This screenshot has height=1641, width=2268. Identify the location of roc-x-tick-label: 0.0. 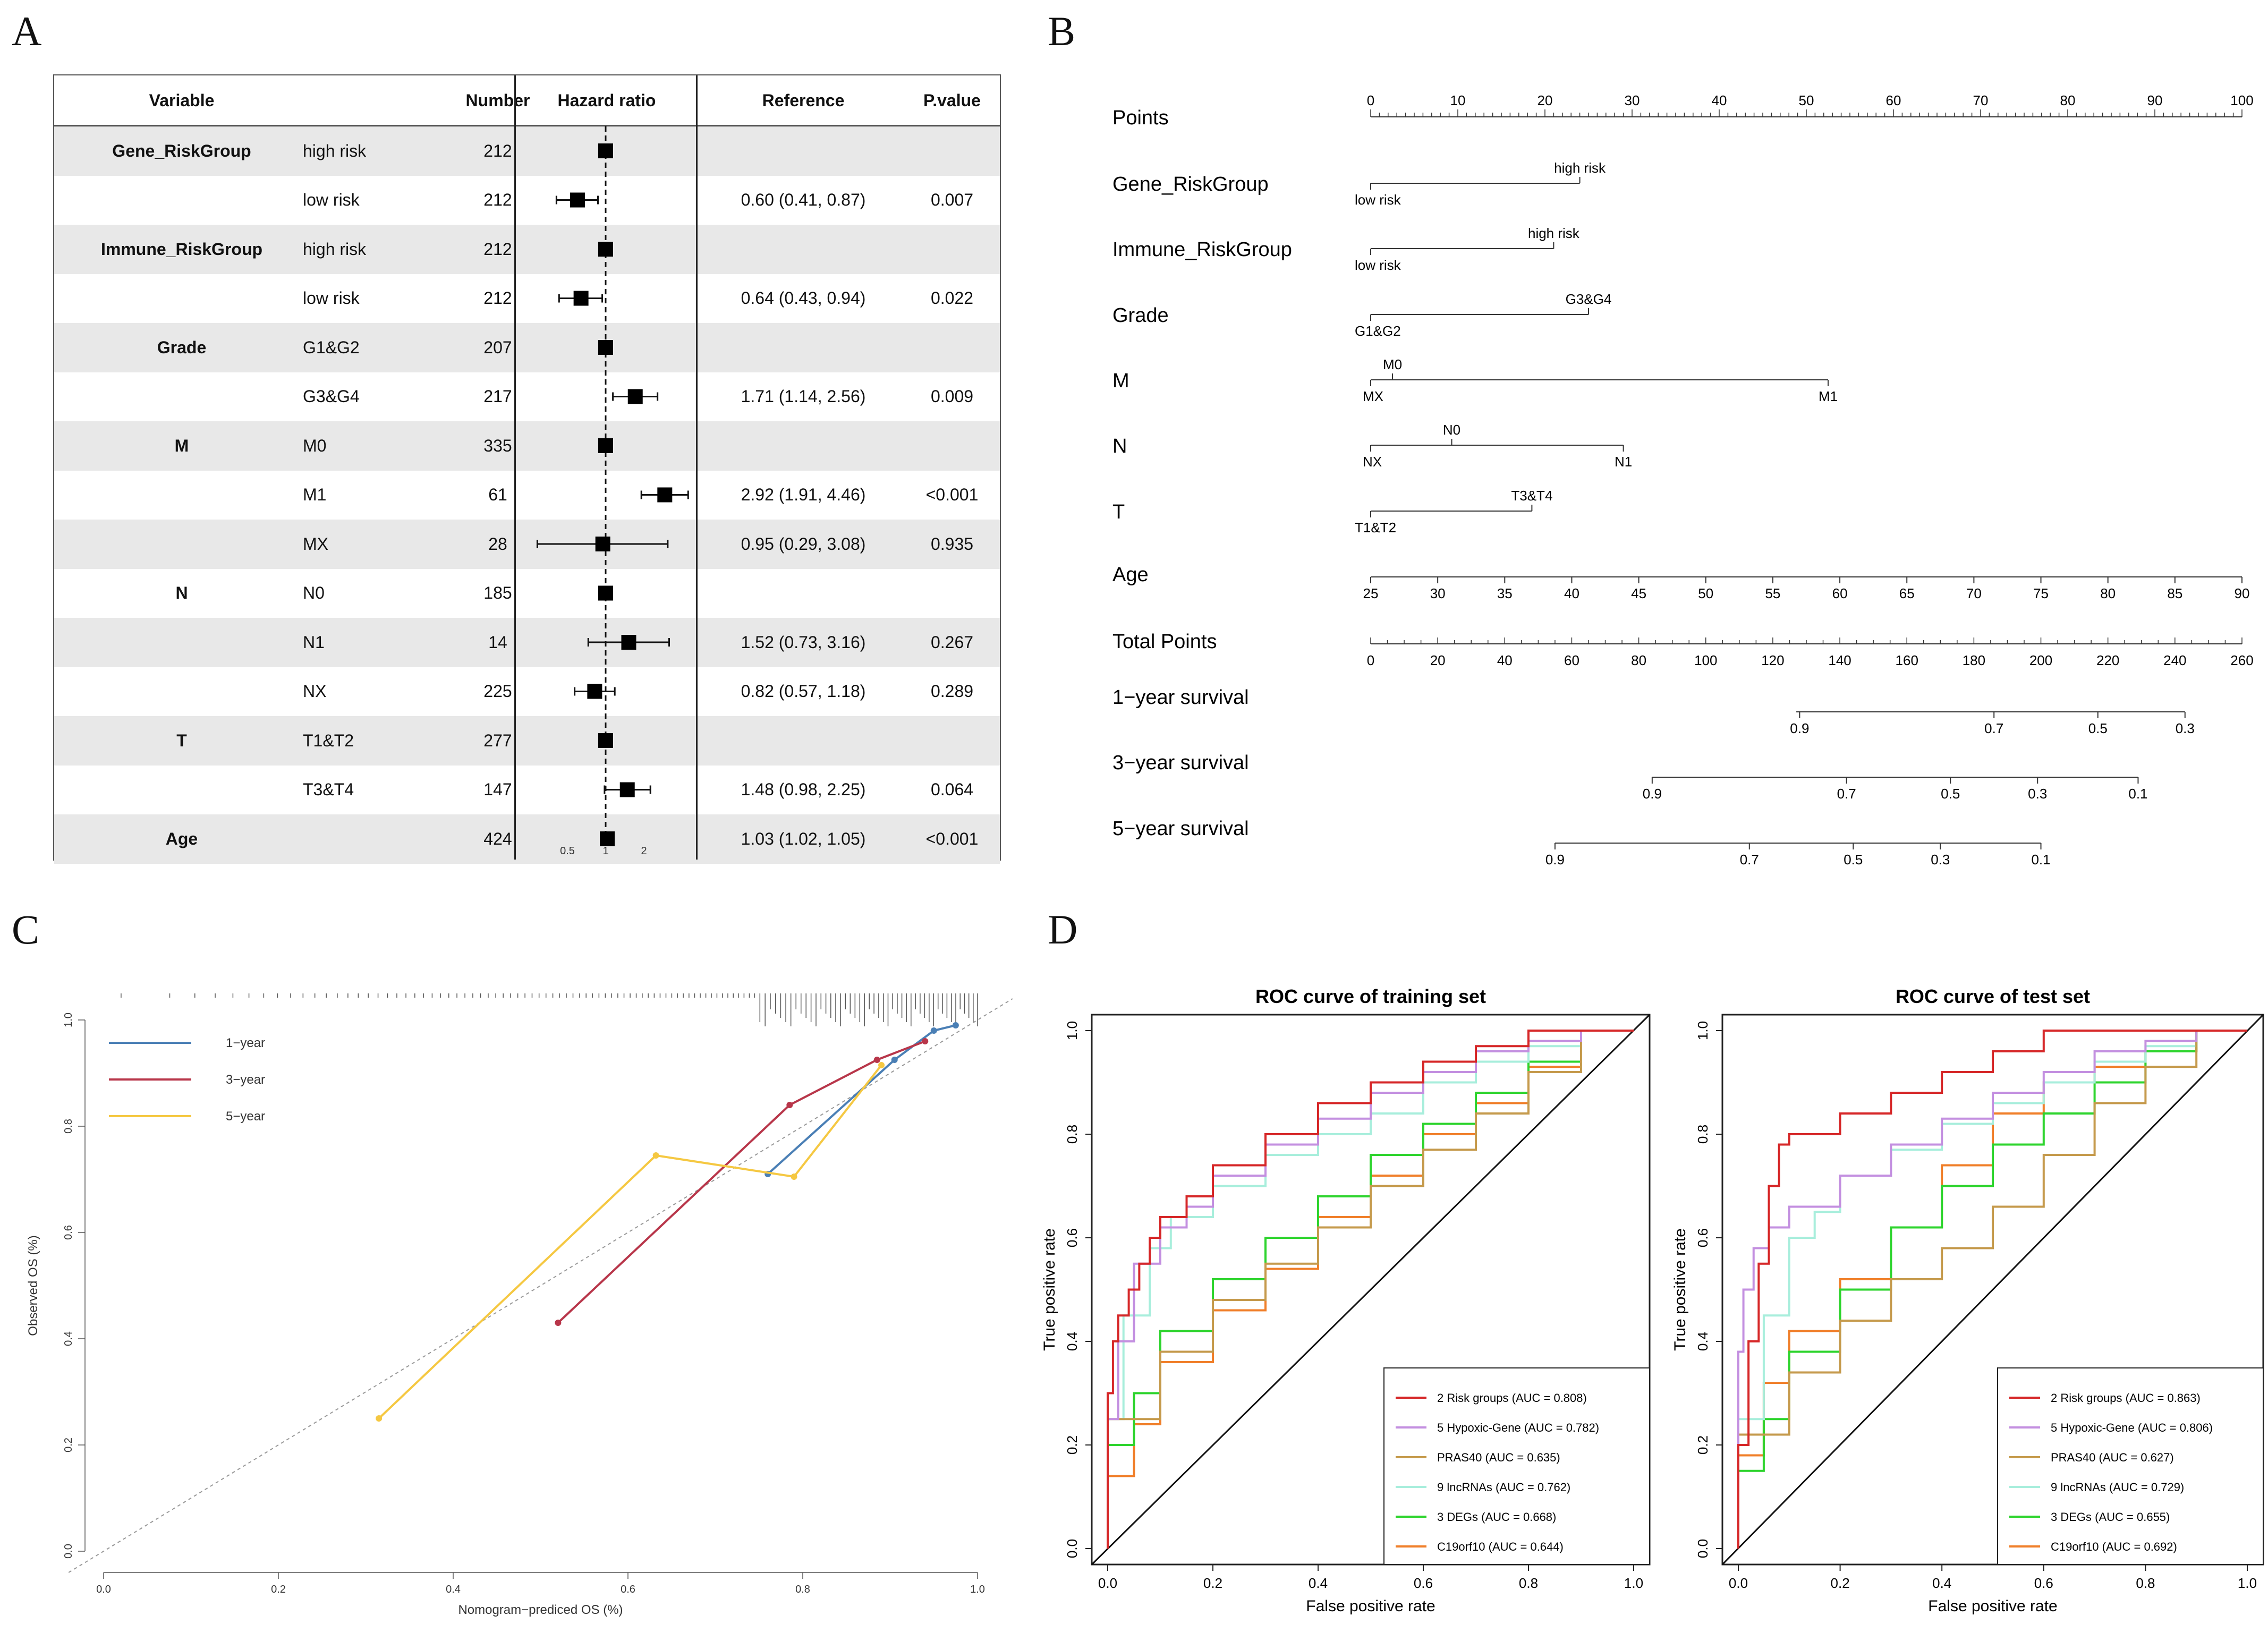
(1738, 1583).